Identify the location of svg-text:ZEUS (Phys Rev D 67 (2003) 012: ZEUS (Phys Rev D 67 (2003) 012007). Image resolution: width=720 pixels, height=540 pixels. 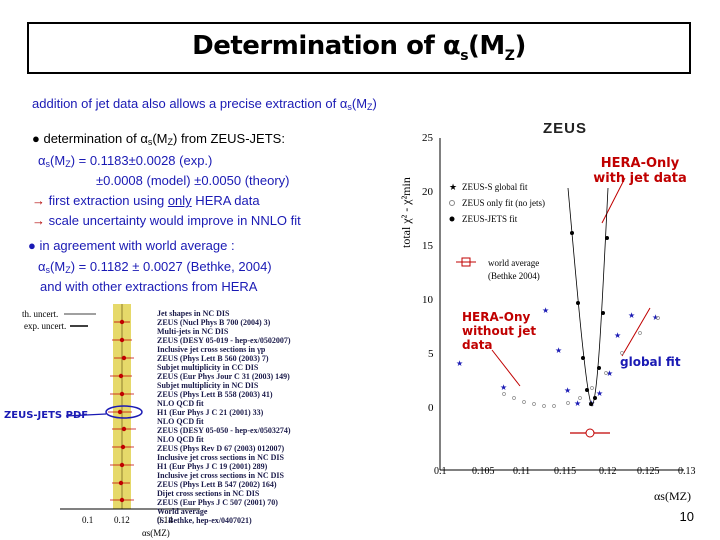
(220, 448).